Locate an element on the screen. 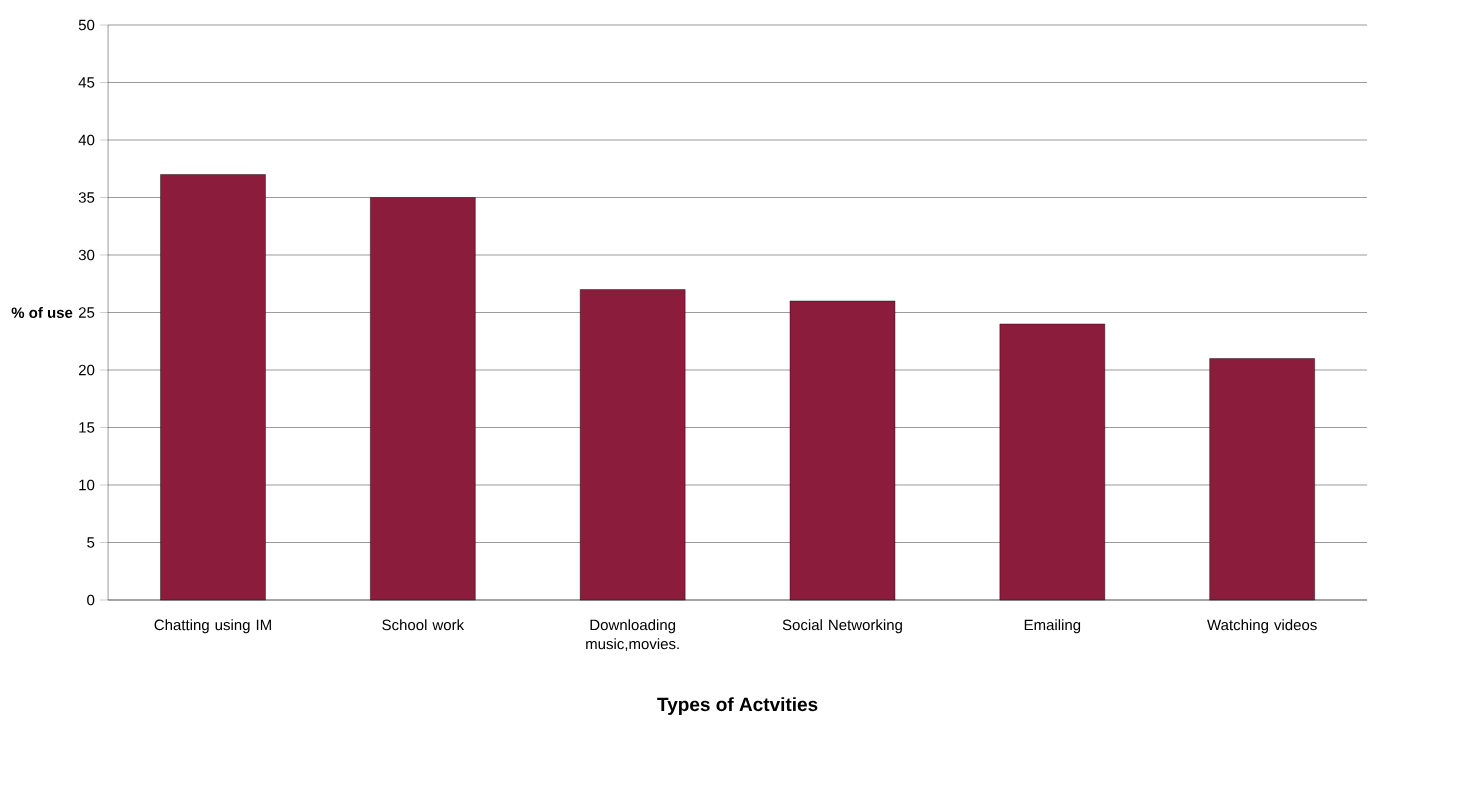 This screenshot has width=1472, height=809. y-tick-label: 40 is located at coordinates (86, 140).